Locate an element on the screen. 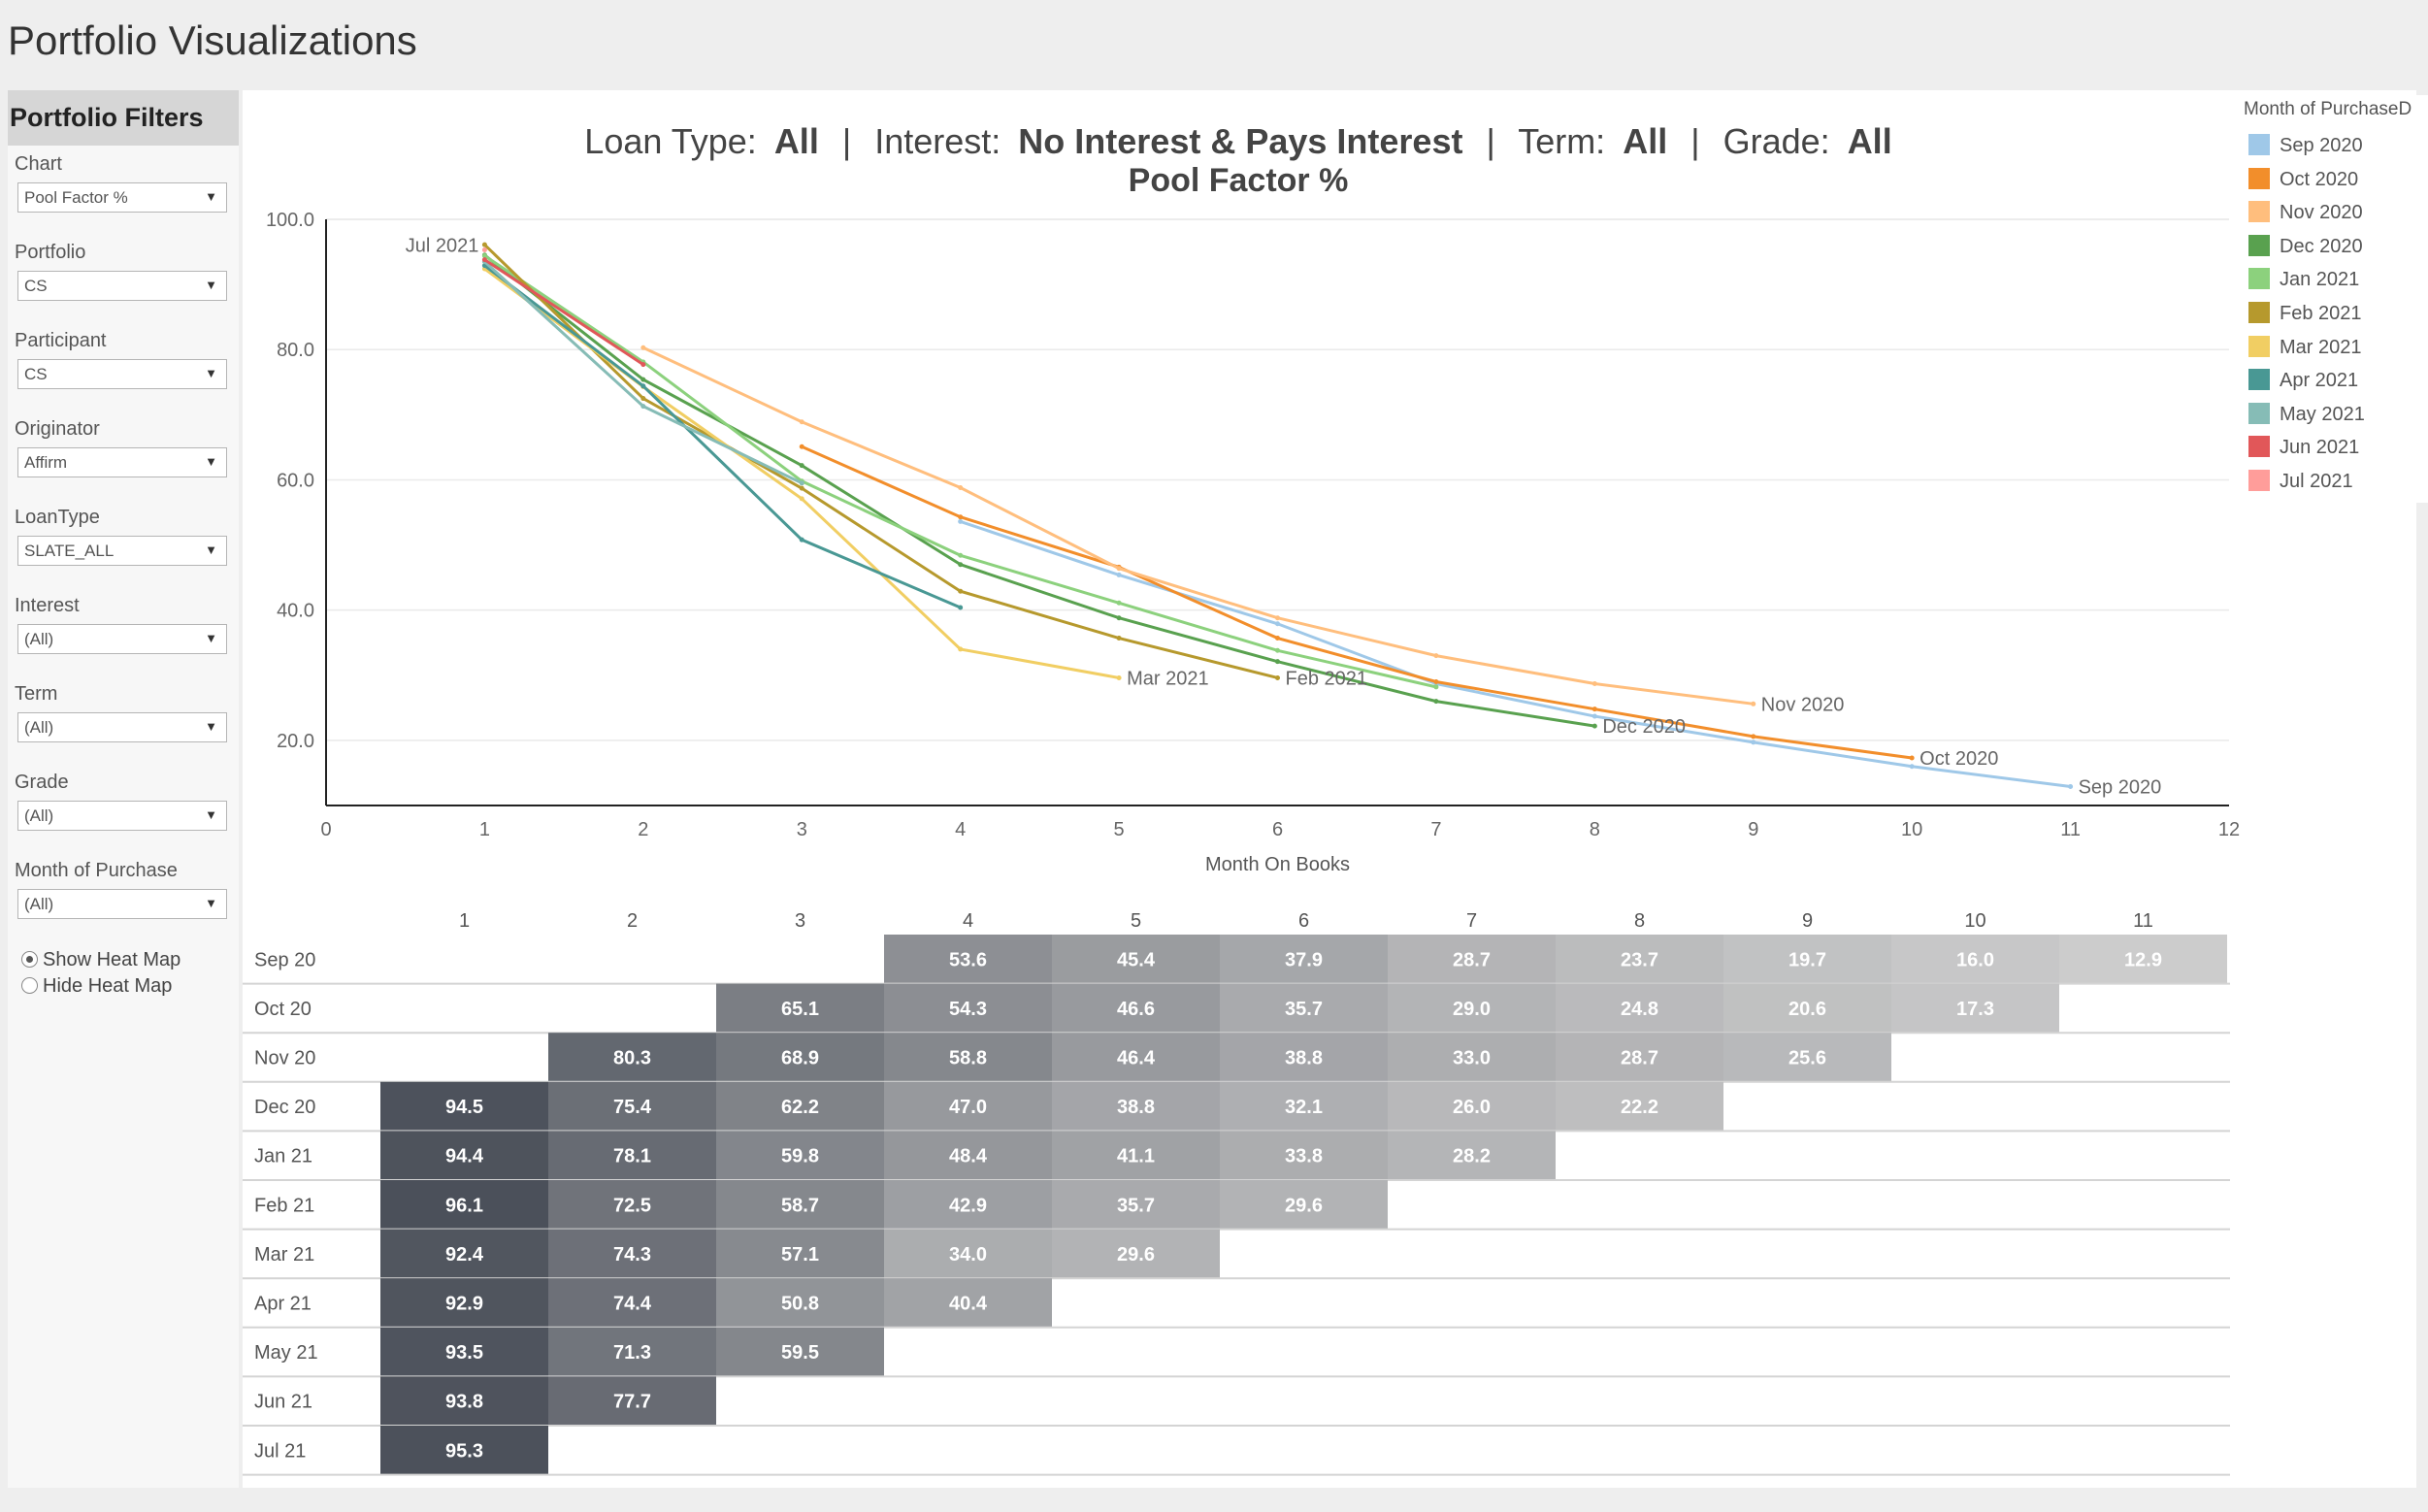 The height and width of the screenshot is (1512, 2428). legend-item: Feb 2021 is located at coordinates (2305, 315).